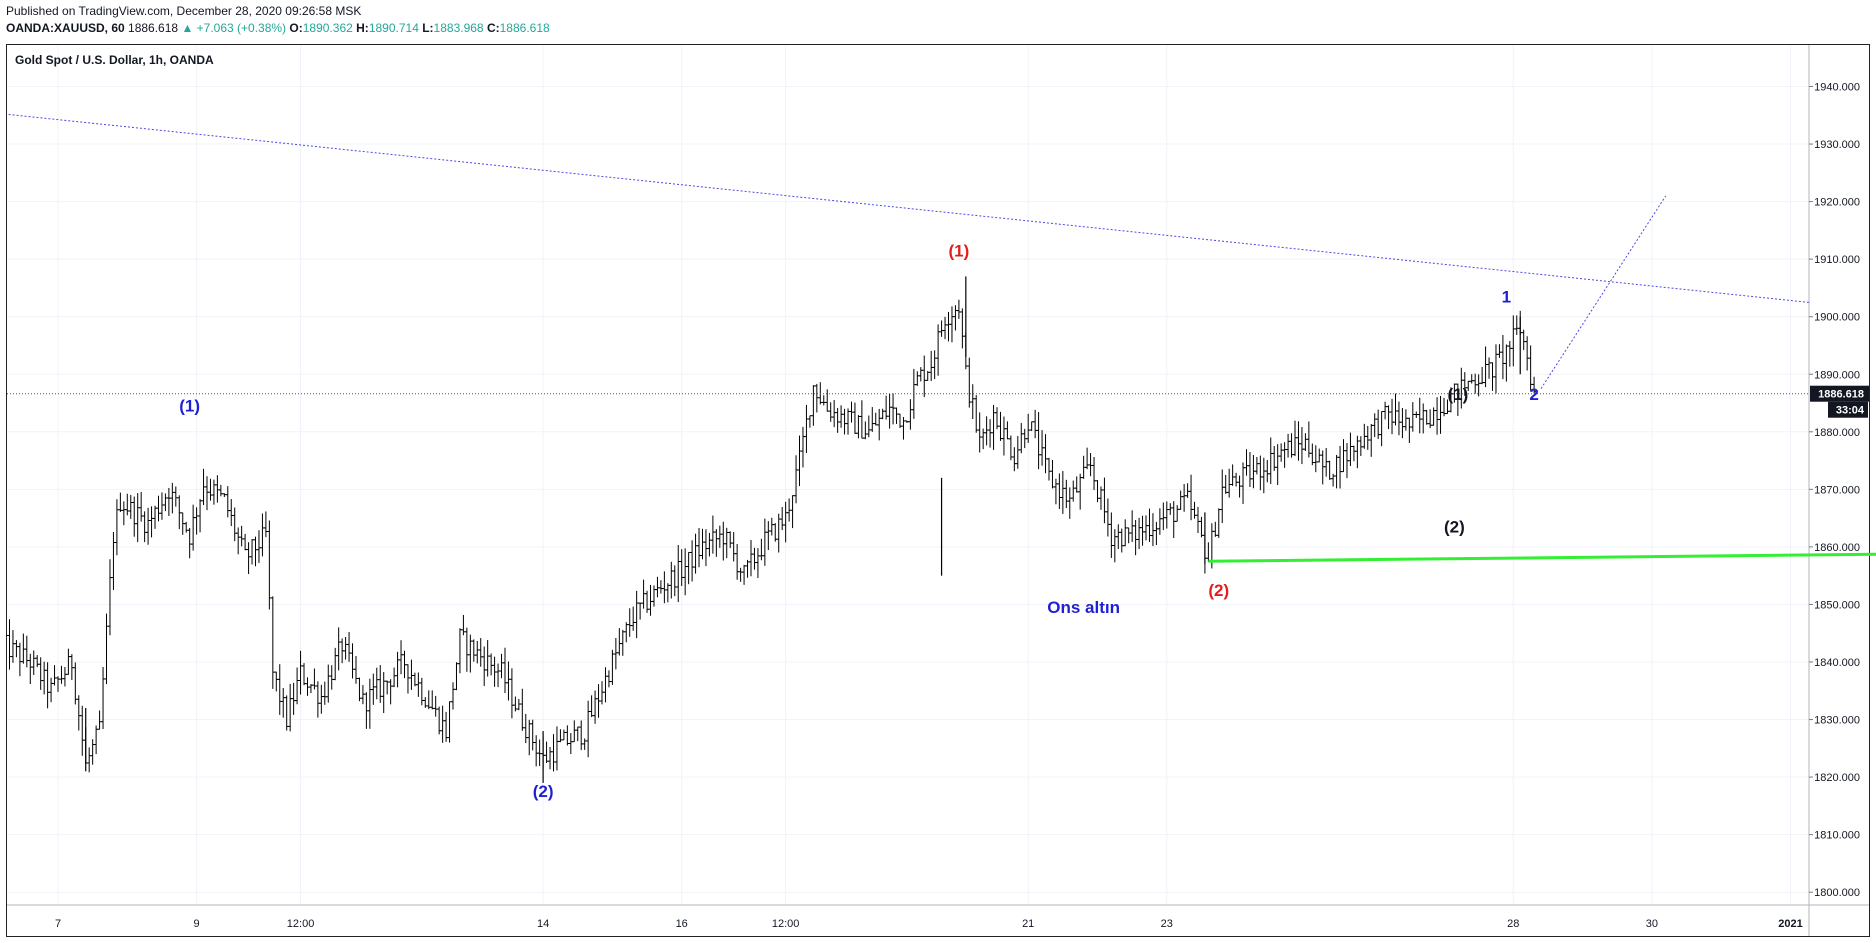  I want to click on x-tick-label: 2021, so click(1790, 924).